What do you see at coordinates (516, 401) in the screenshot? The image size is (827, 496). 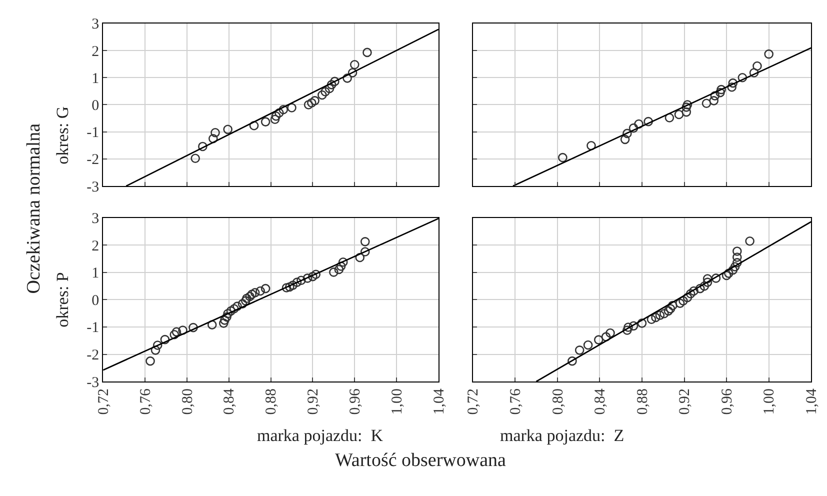 I see `x-tick-label: 0,76` at bounding box center [516, 401].